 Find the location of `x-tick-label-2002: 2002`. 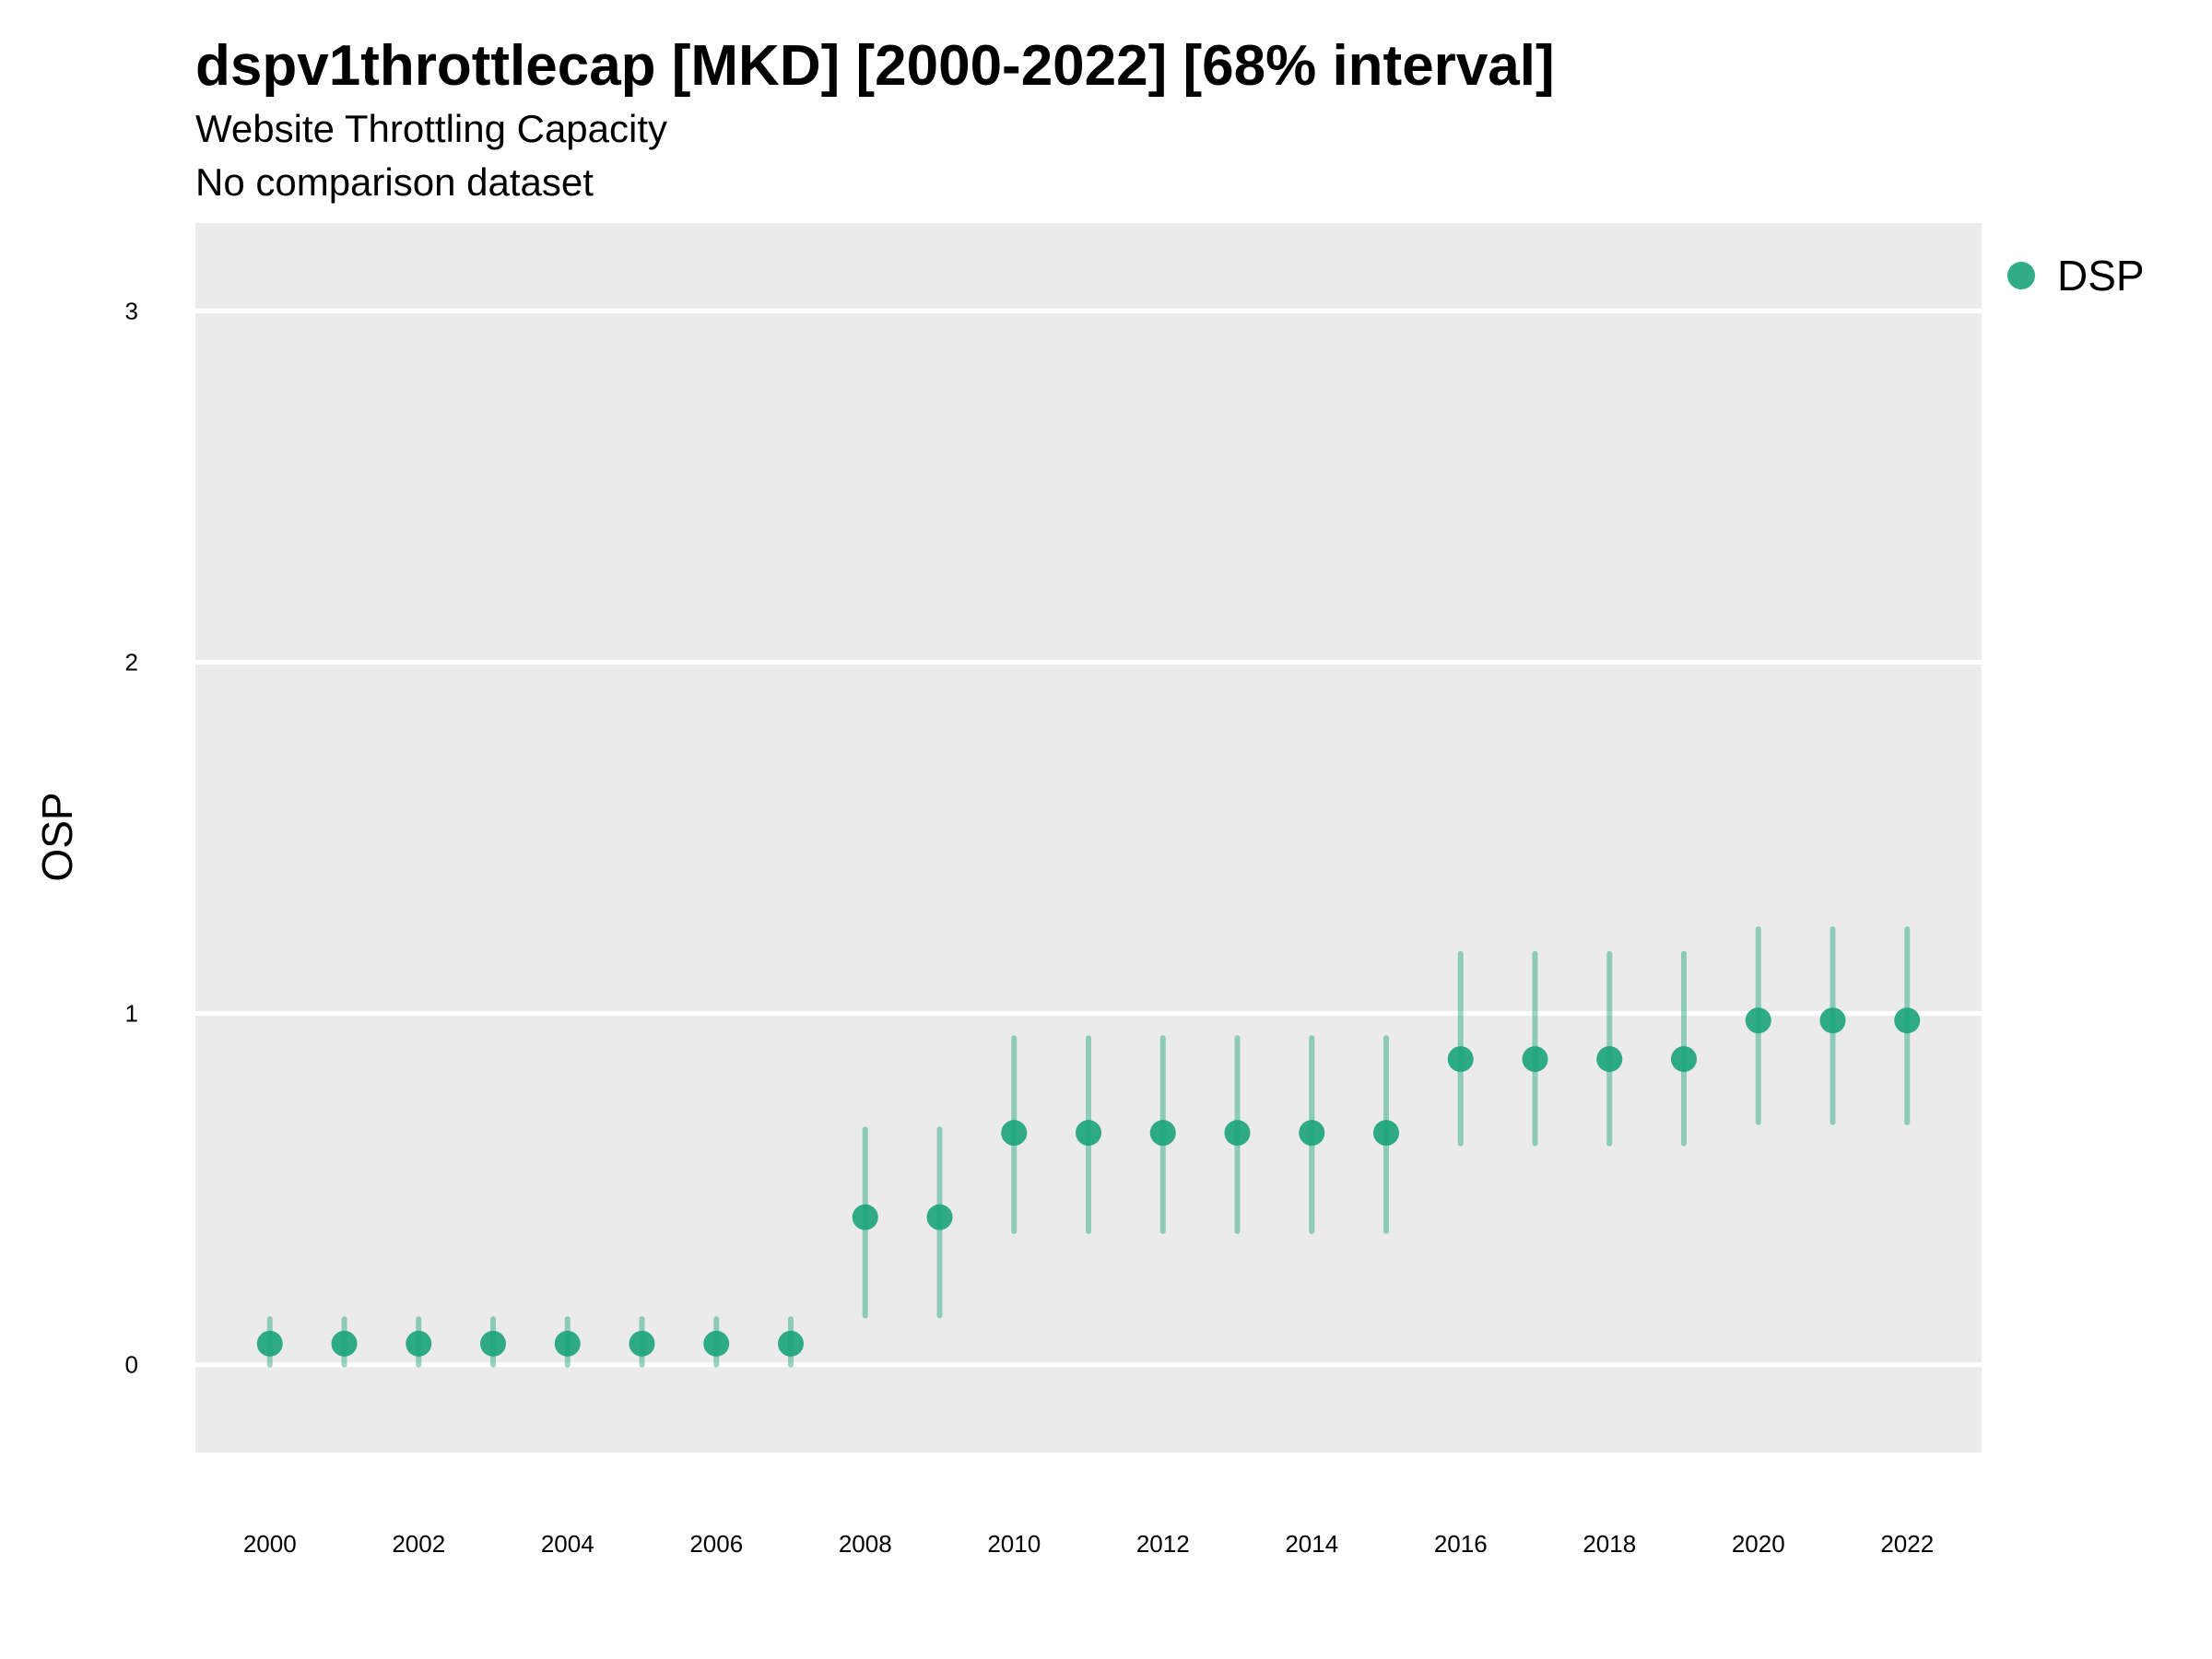

x-tick-label-2002: 2002 is located at coordinates (418, 1544).